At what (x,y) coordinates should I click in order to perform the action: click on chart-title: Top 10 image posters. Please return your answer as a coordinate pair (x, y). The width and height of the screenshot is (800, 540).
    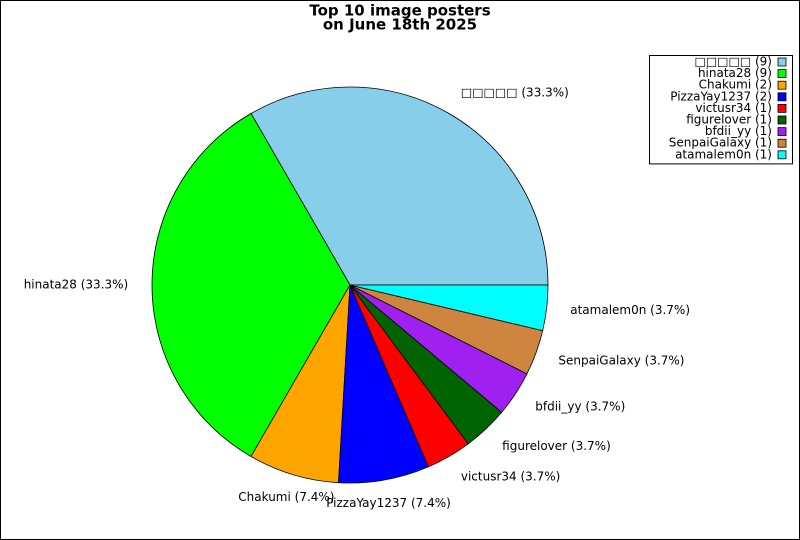
    Looking at the image, I should click on (399, 11).